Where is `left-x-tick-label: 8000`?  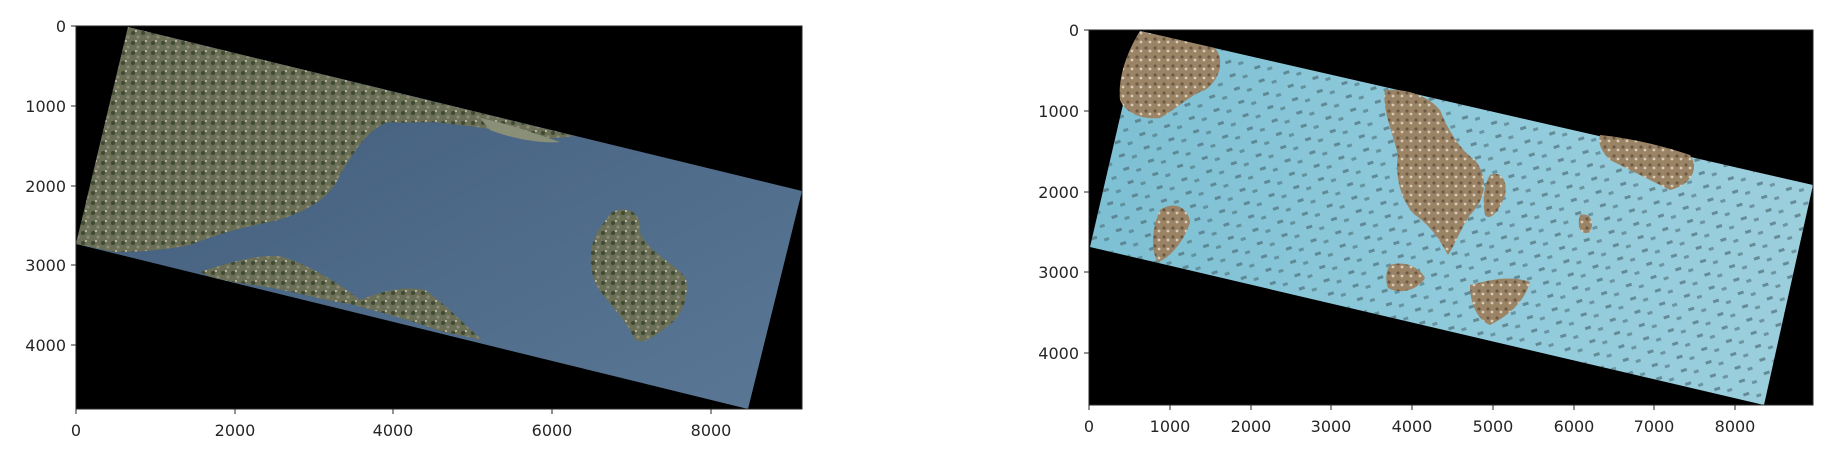 left-x-tick-label: 8000 is located at coordinates (711, 430).